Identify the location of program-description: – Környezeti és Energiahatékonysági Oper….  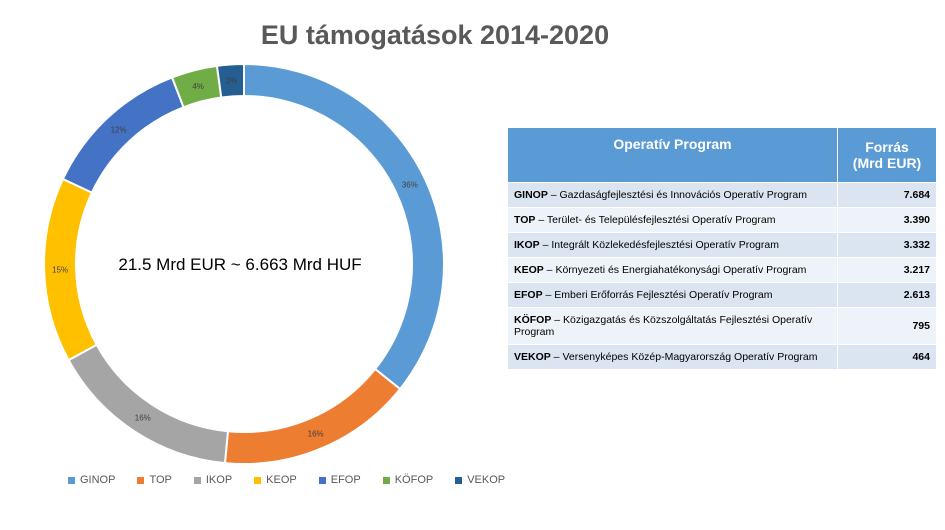
(675, 270).